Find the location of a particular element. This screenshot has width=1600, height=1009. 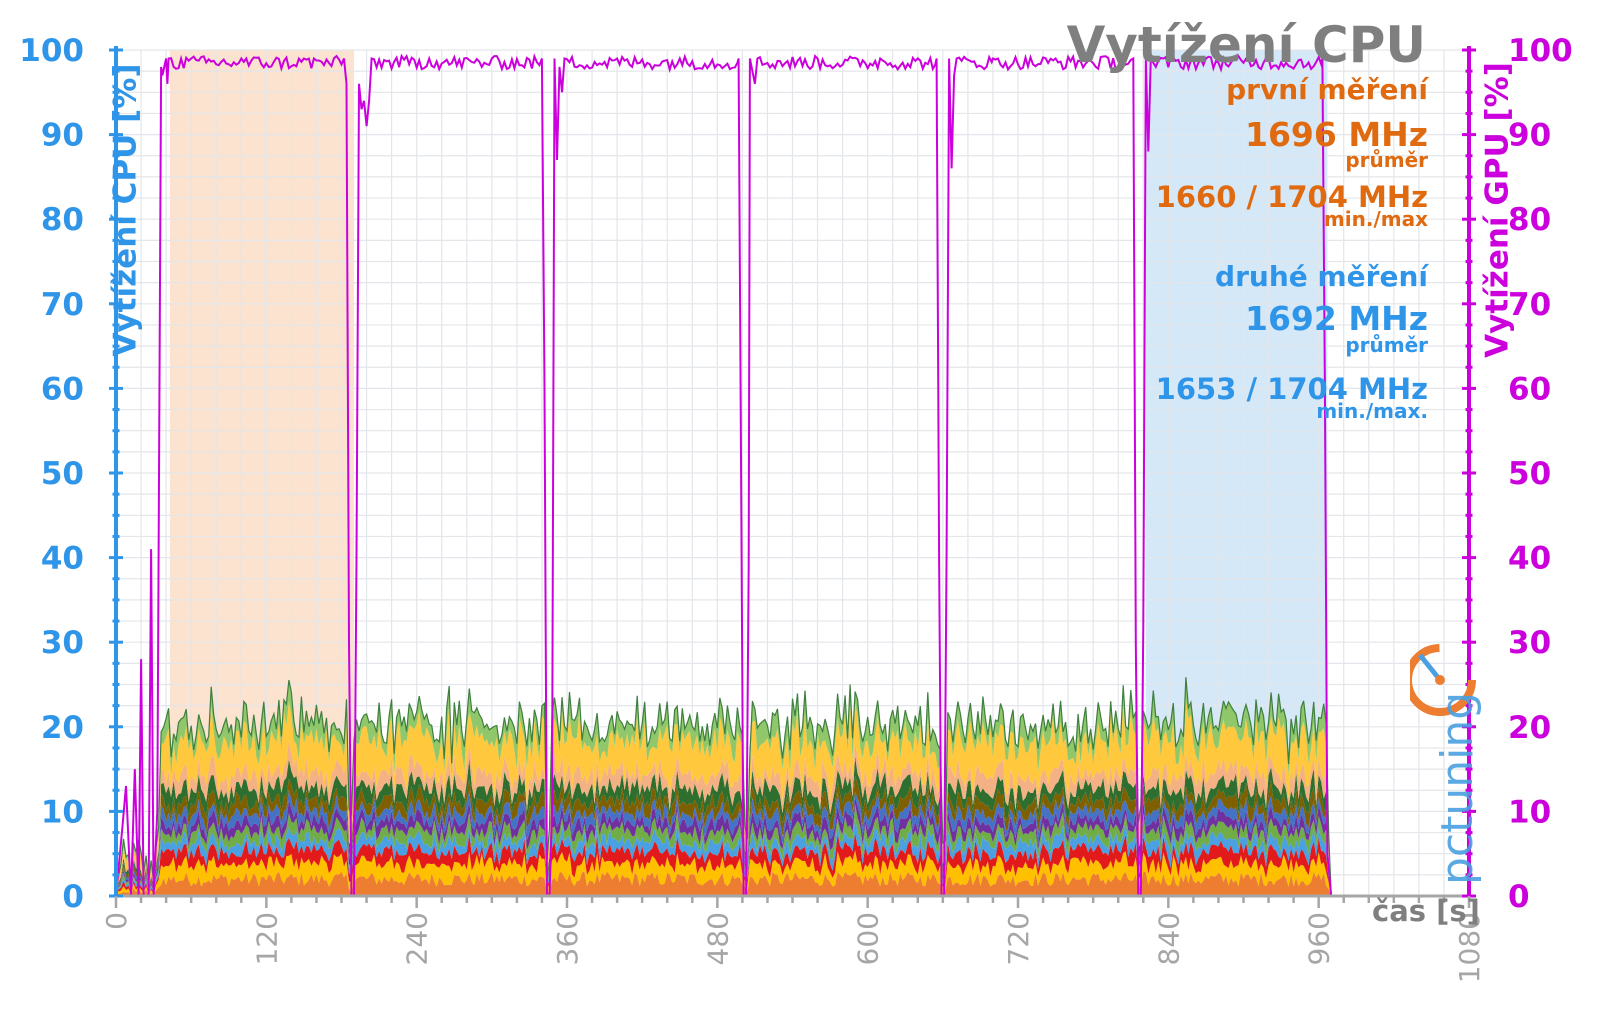

second-minmax: 1653 / 1704 MHz is located at coordinates (1291, 389).